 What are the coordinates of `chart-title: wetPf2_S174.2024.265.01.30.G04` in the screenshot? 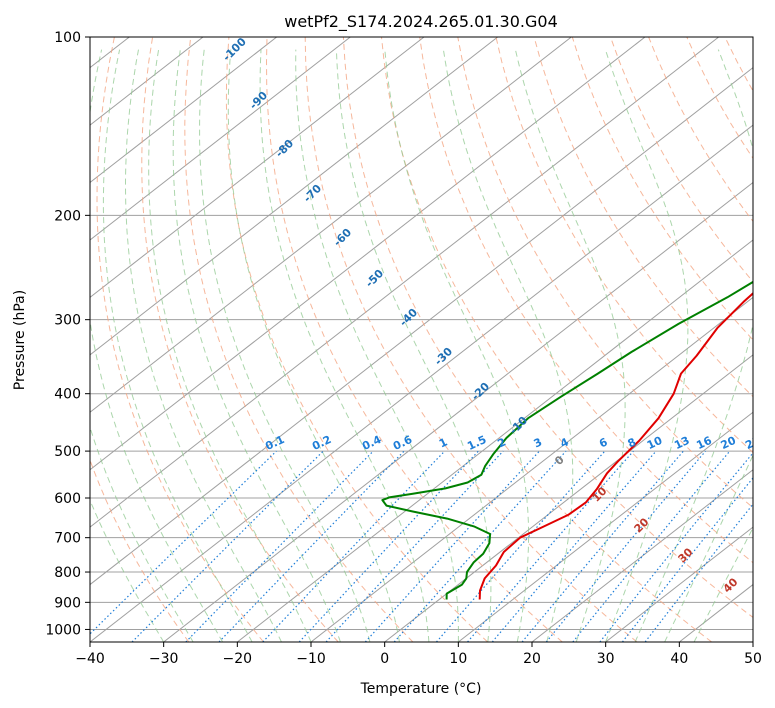 It's located at (421, 22).